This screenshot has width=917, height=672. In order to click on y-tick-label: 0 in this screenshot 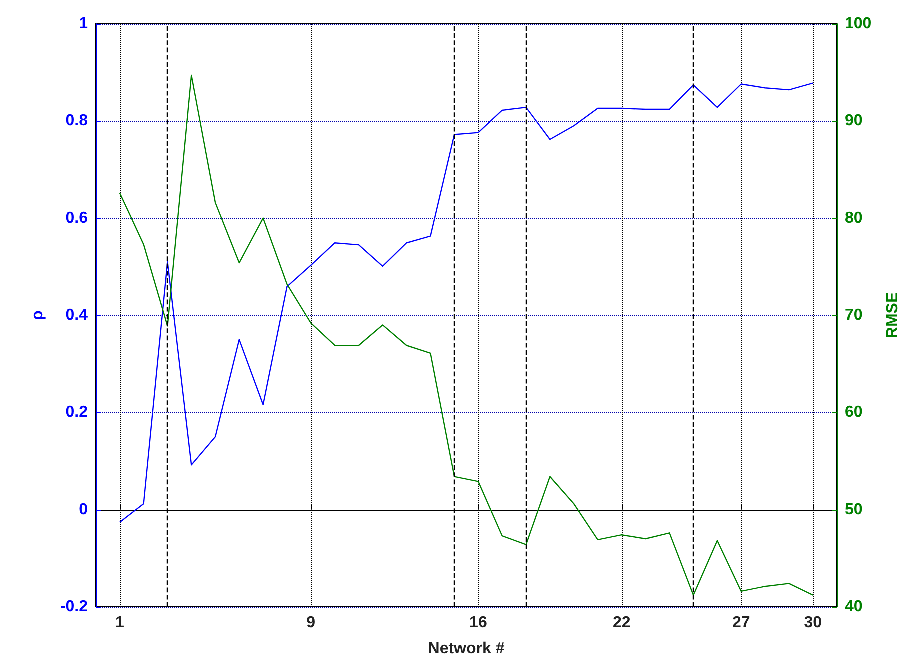, I will do `click(83, 509)`.